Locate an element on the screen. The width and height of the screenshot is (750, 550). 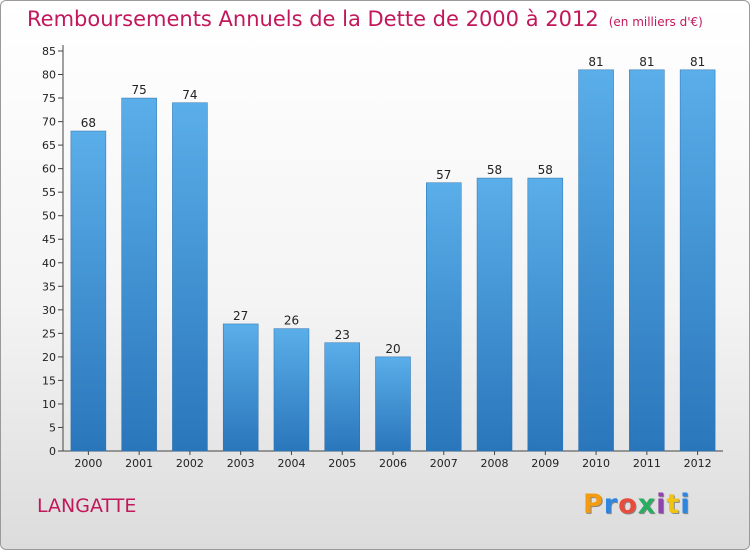
bar-2004 is located at coordinates (291, 390).